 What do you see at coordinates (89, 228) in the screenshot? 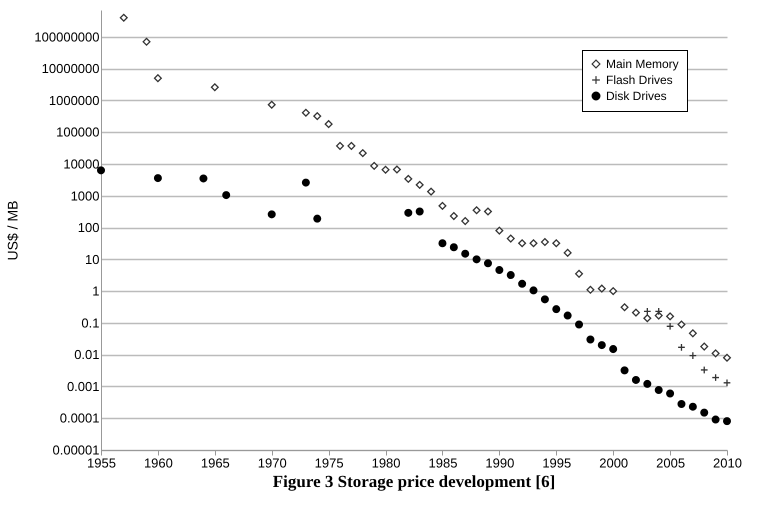
I see `y-tick-label: 100` at bounding box center [89, 228].